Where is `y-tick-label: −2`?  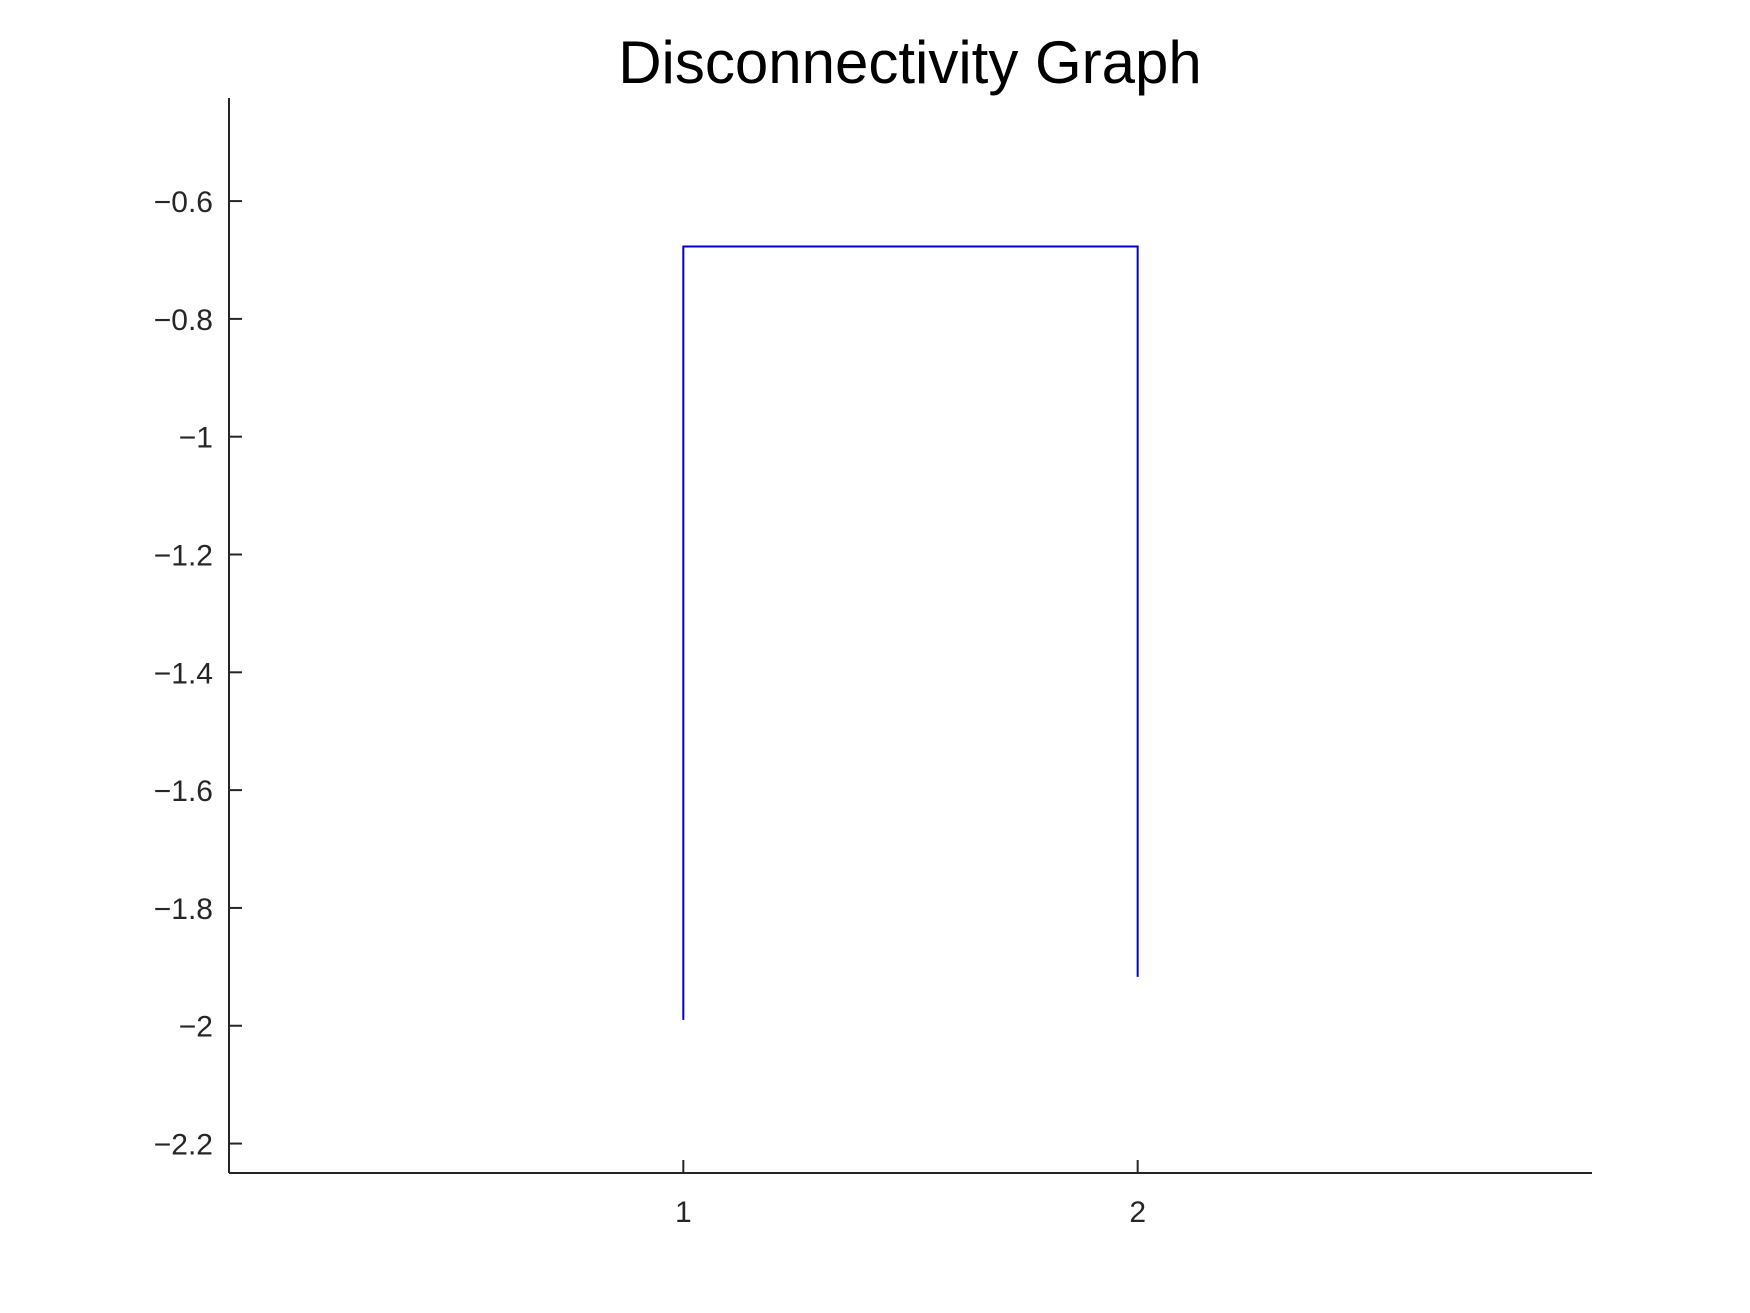
y-tick-label: −2 is located at coordinates (196, 1027).